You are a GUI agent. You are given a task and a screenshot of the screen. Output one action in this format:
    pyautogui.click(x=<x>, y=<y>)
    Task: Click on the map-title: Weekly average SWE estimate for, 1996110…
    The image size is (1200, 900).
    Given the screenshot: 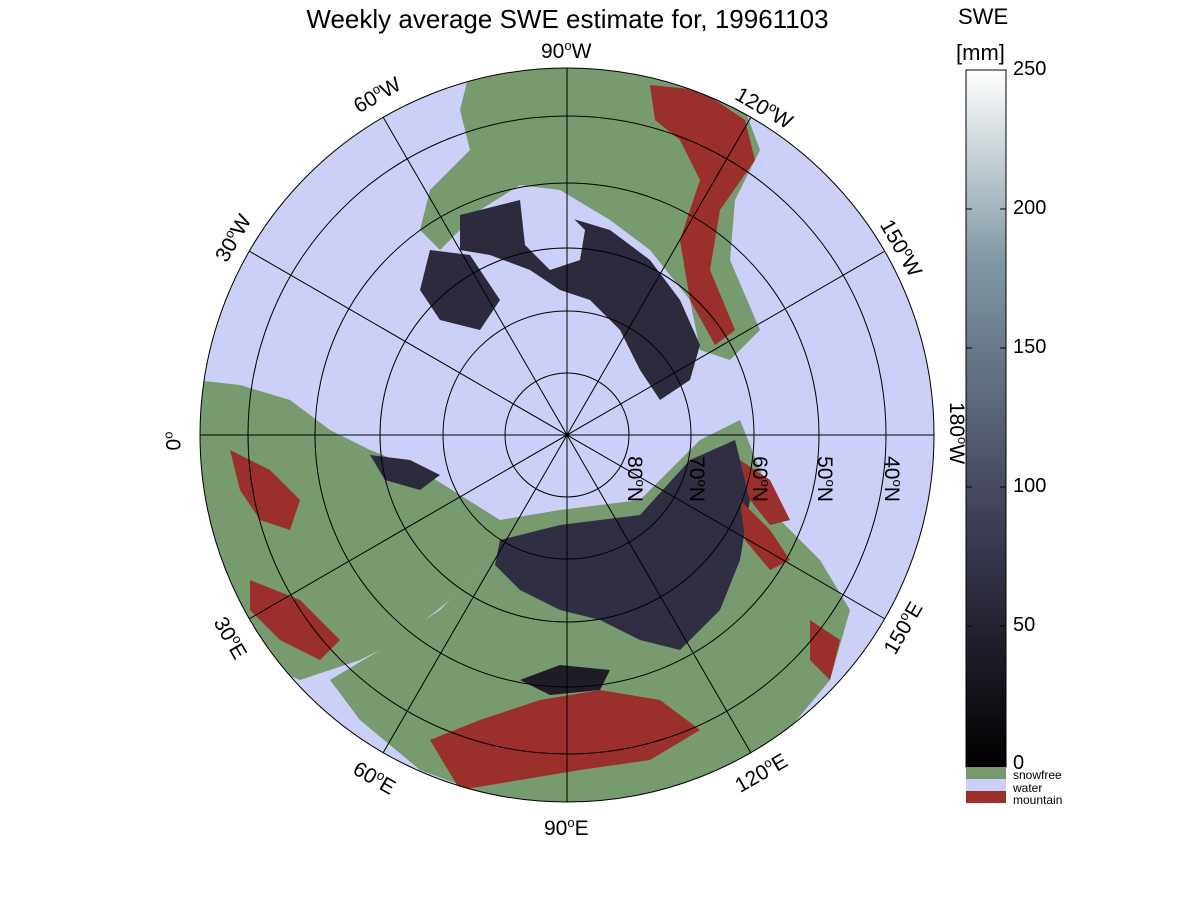 What is the action you would take?
    pyautogui.click(x=567, y=19)
    